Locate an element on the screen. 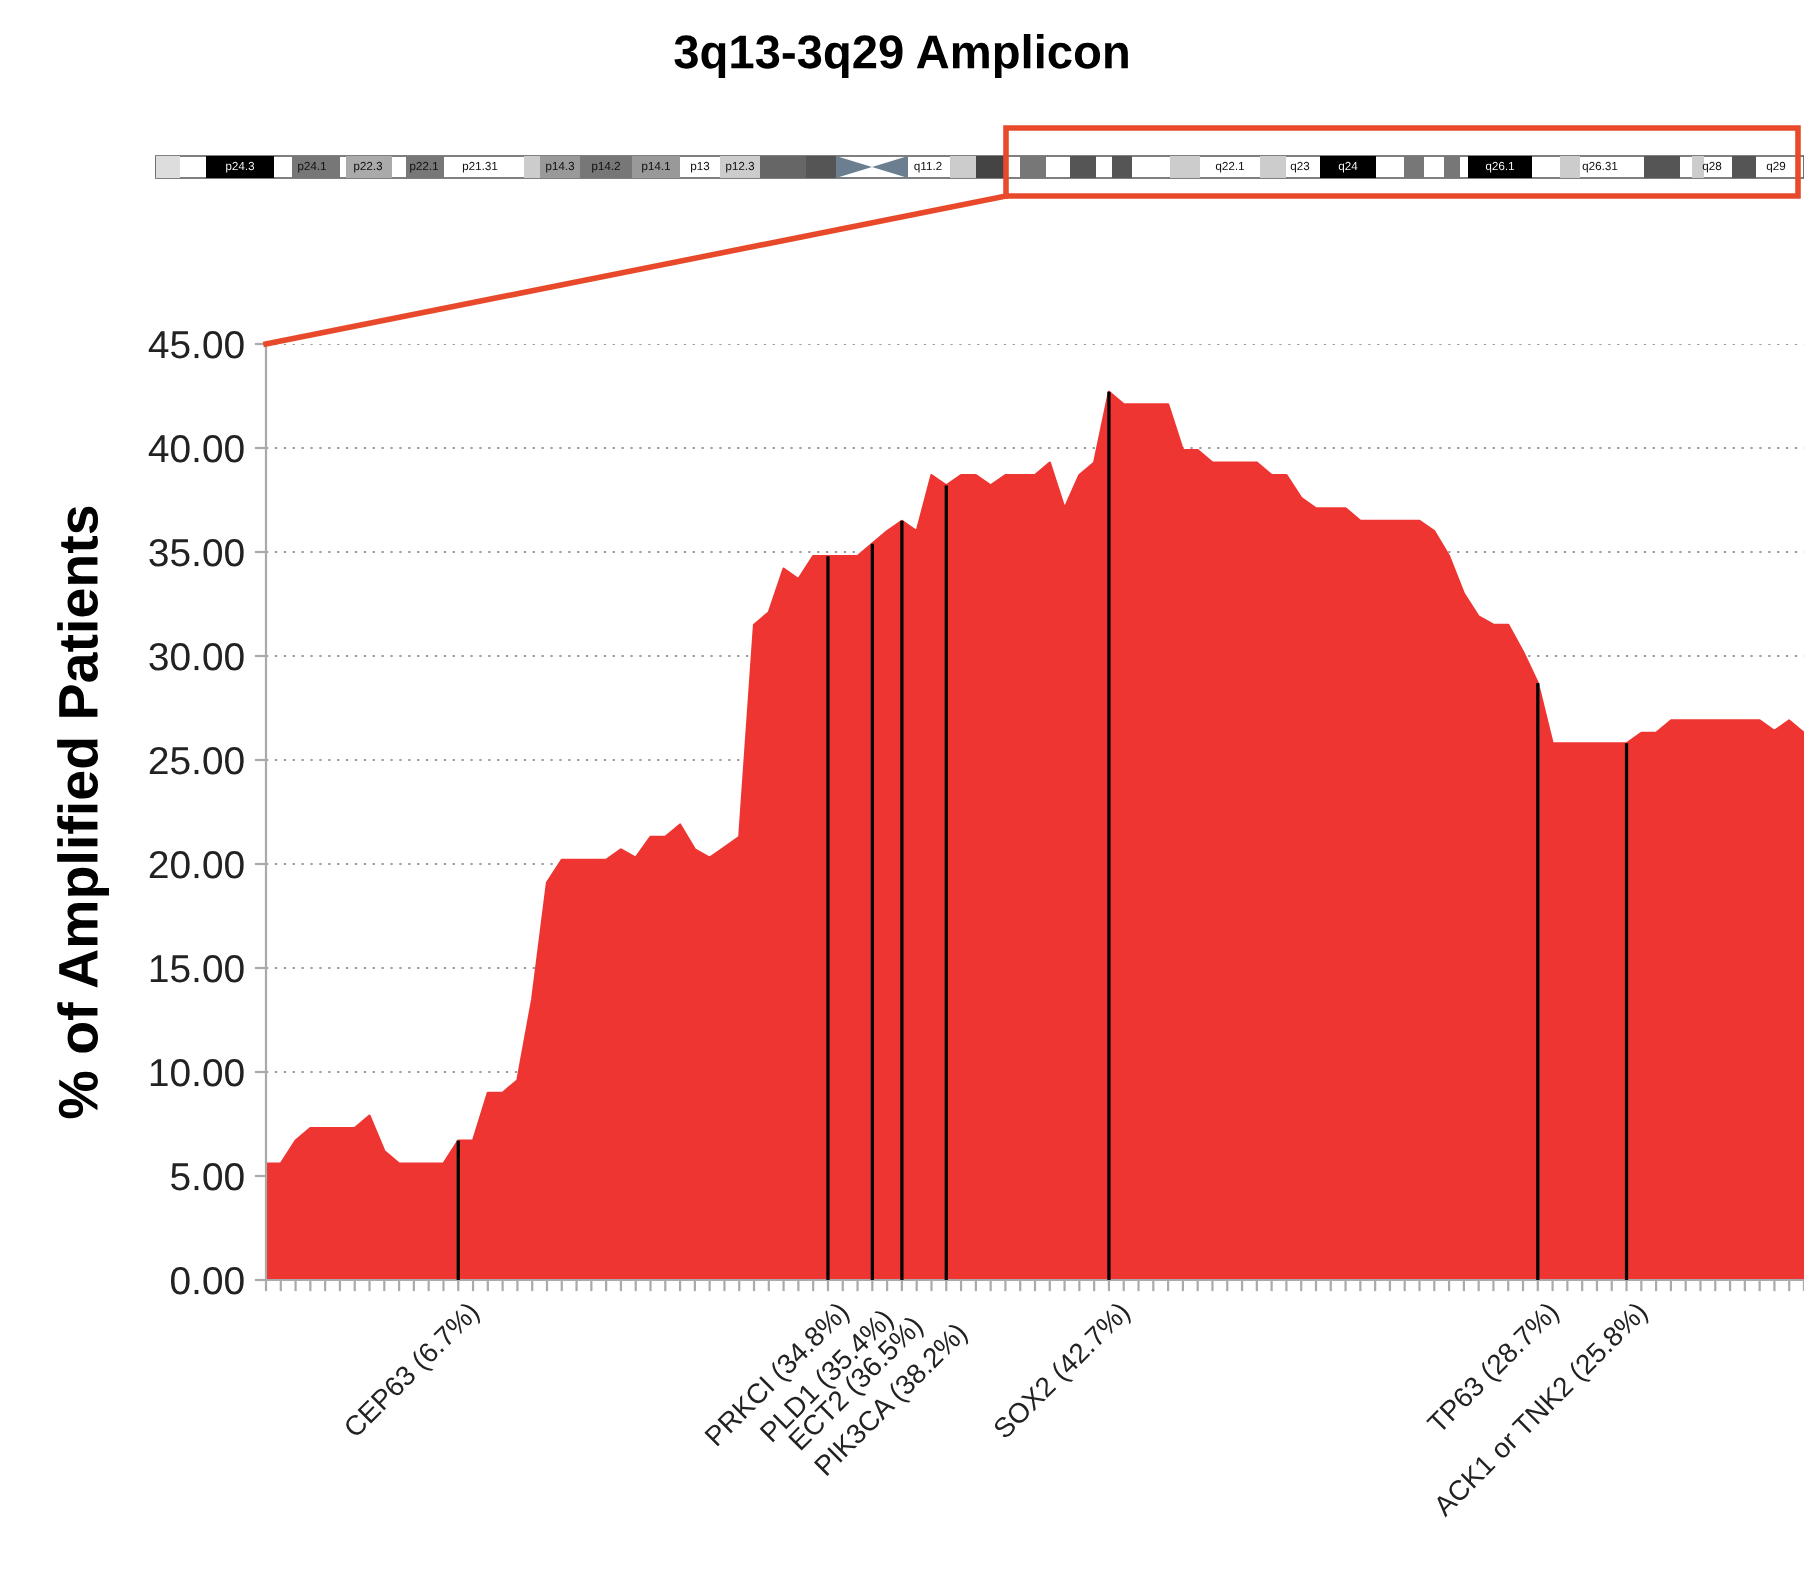  y-tick-label: 40.00 is located at coordinates (196, 448).